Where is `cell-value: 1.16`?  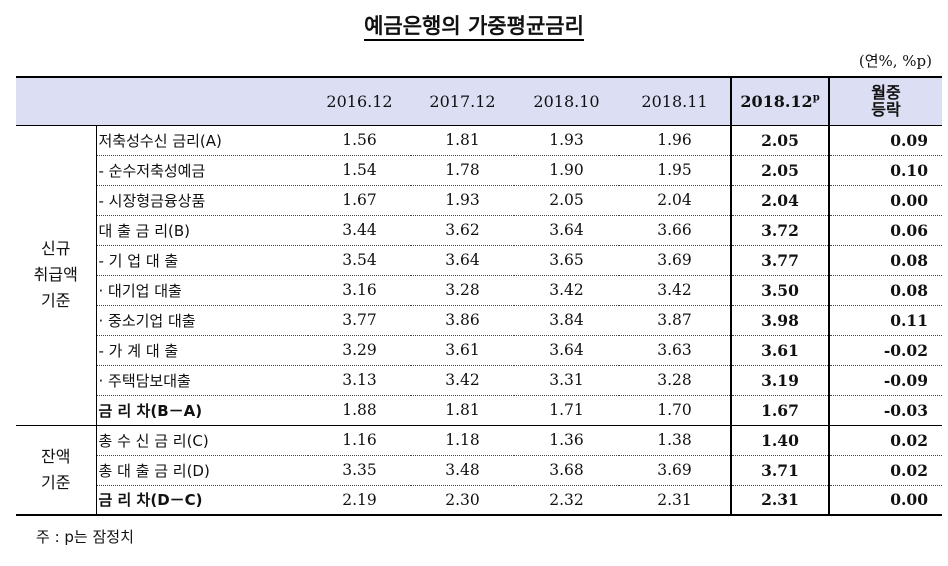 cell-value: 1.16 is located at coordinates (359, 440).